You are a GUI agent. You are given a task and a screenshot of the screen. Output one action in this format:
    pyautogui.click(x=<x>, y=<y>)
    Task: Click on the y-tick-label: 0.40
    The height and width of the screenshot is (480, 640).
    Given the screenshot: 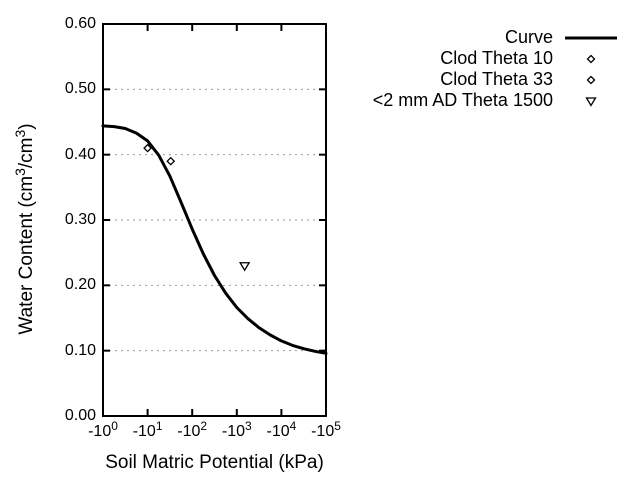 What is the action you would take?
    pyautogui.click(x=80, y=154)
    